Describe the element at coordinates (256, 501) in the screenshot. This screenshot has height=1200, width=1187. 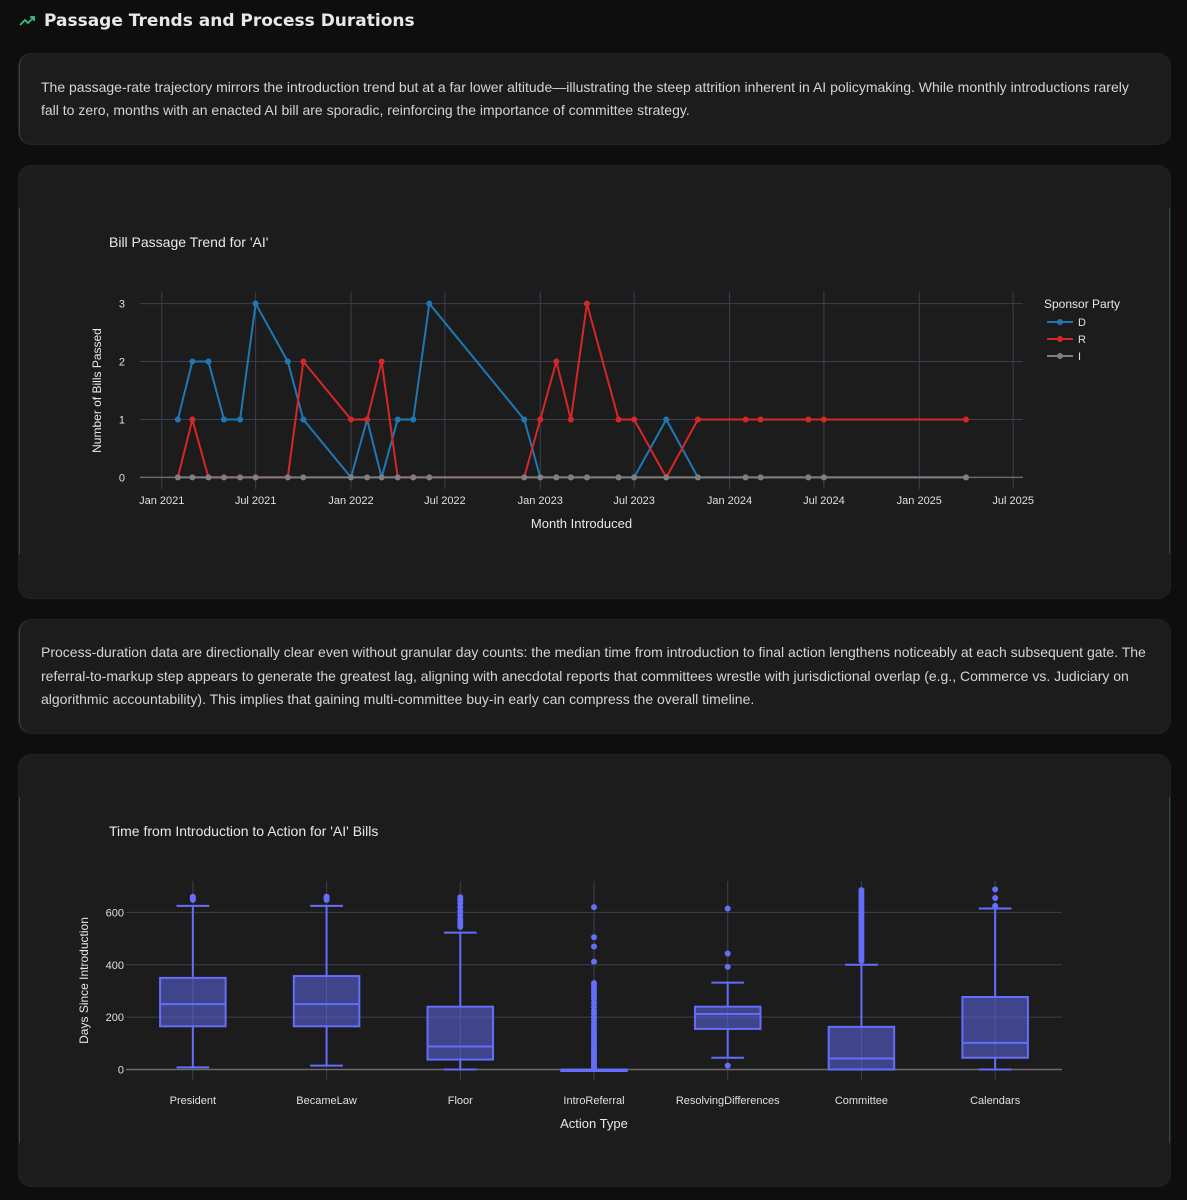
I see `x-tick-label: Jul 2021` at that location.